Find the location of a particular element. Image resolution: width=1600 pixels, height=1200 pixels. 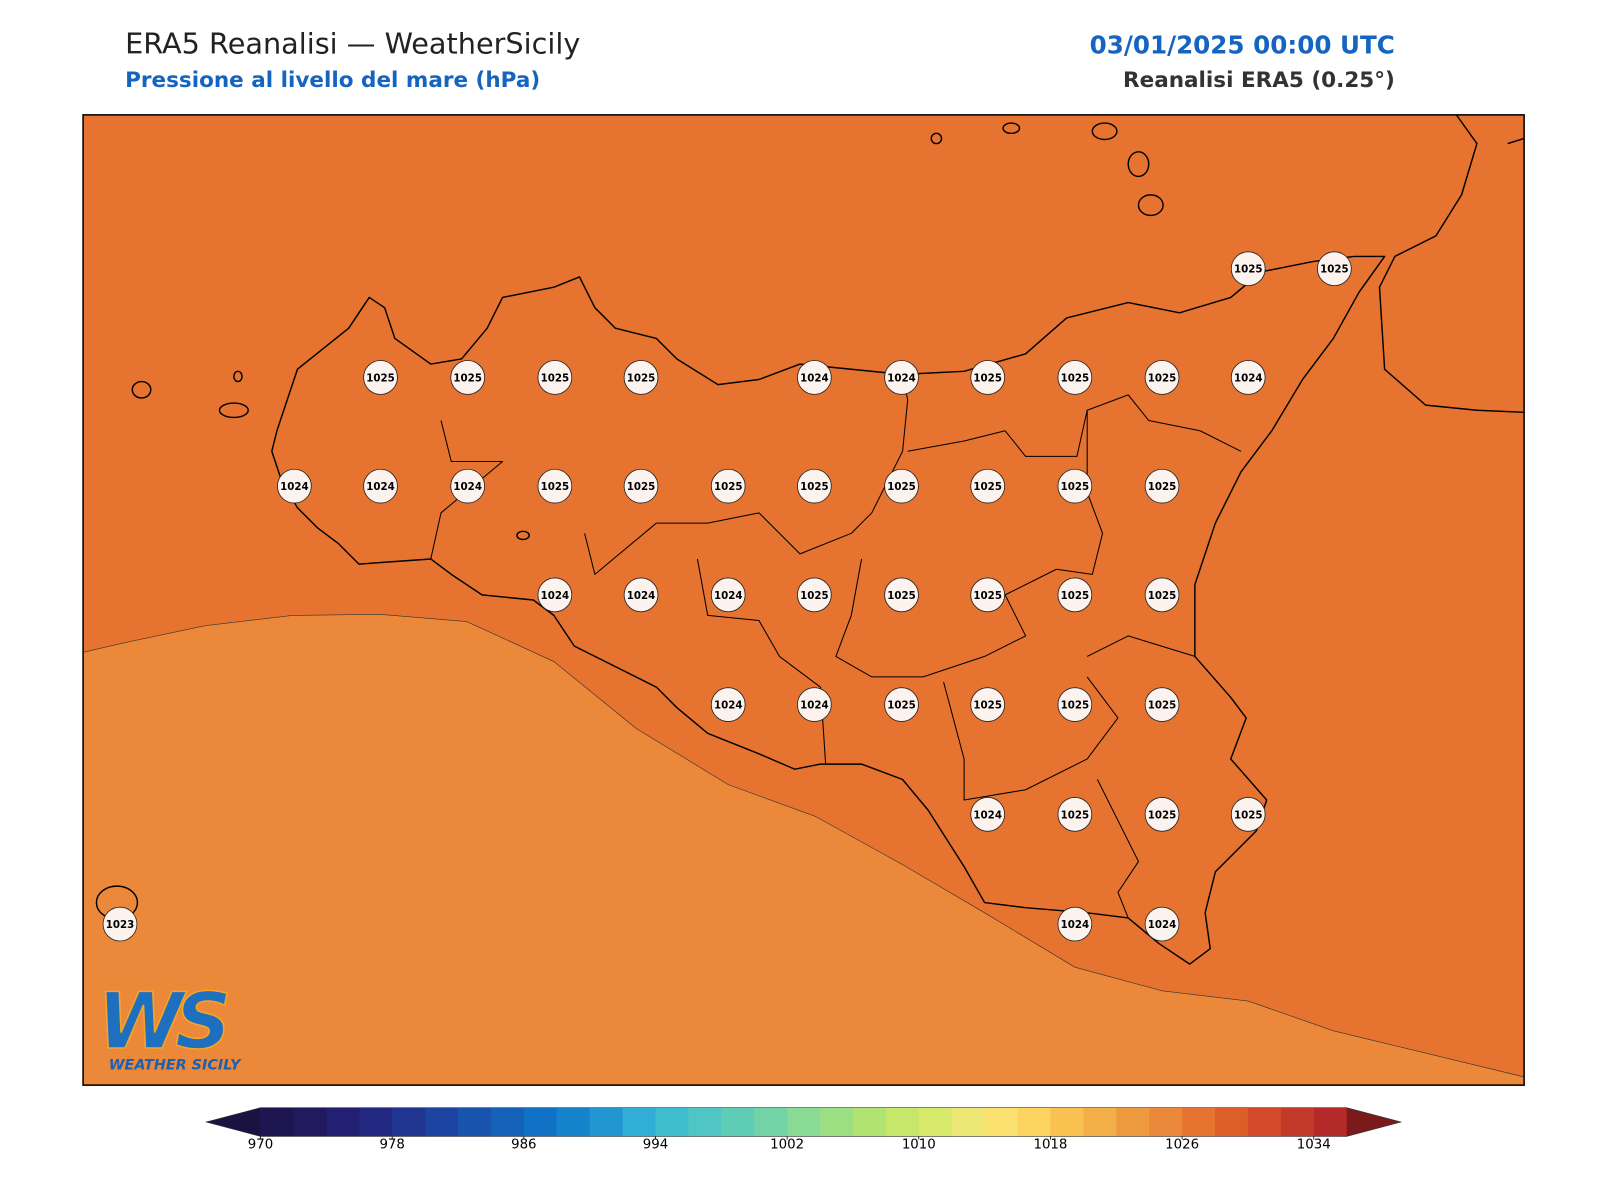

colorbar-tick-label: 1034 is located at coordinates (1314, 1144).